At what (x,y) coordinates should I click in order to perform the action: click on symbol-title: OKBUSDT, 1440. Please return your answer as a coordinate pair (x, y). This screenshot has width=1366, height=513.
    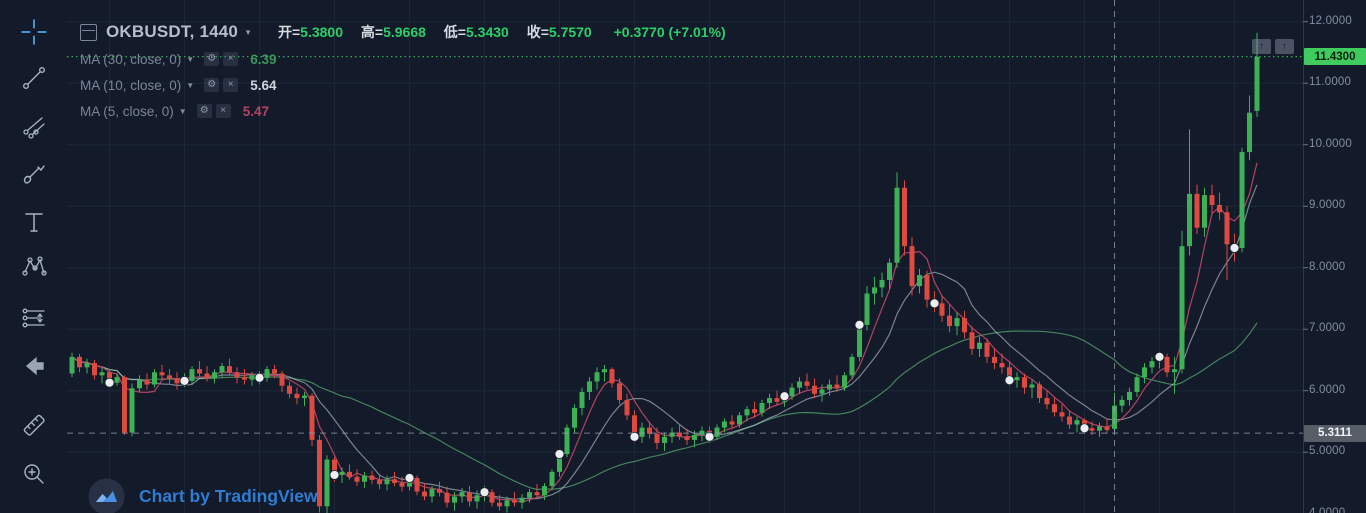
    Looking at the image, I should click on (172, 31).